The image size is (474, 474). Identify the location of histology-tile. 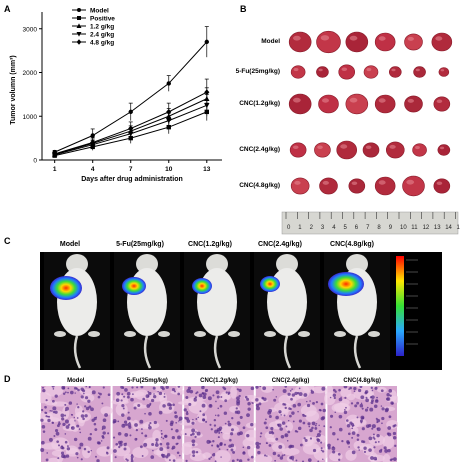
(289, 424).